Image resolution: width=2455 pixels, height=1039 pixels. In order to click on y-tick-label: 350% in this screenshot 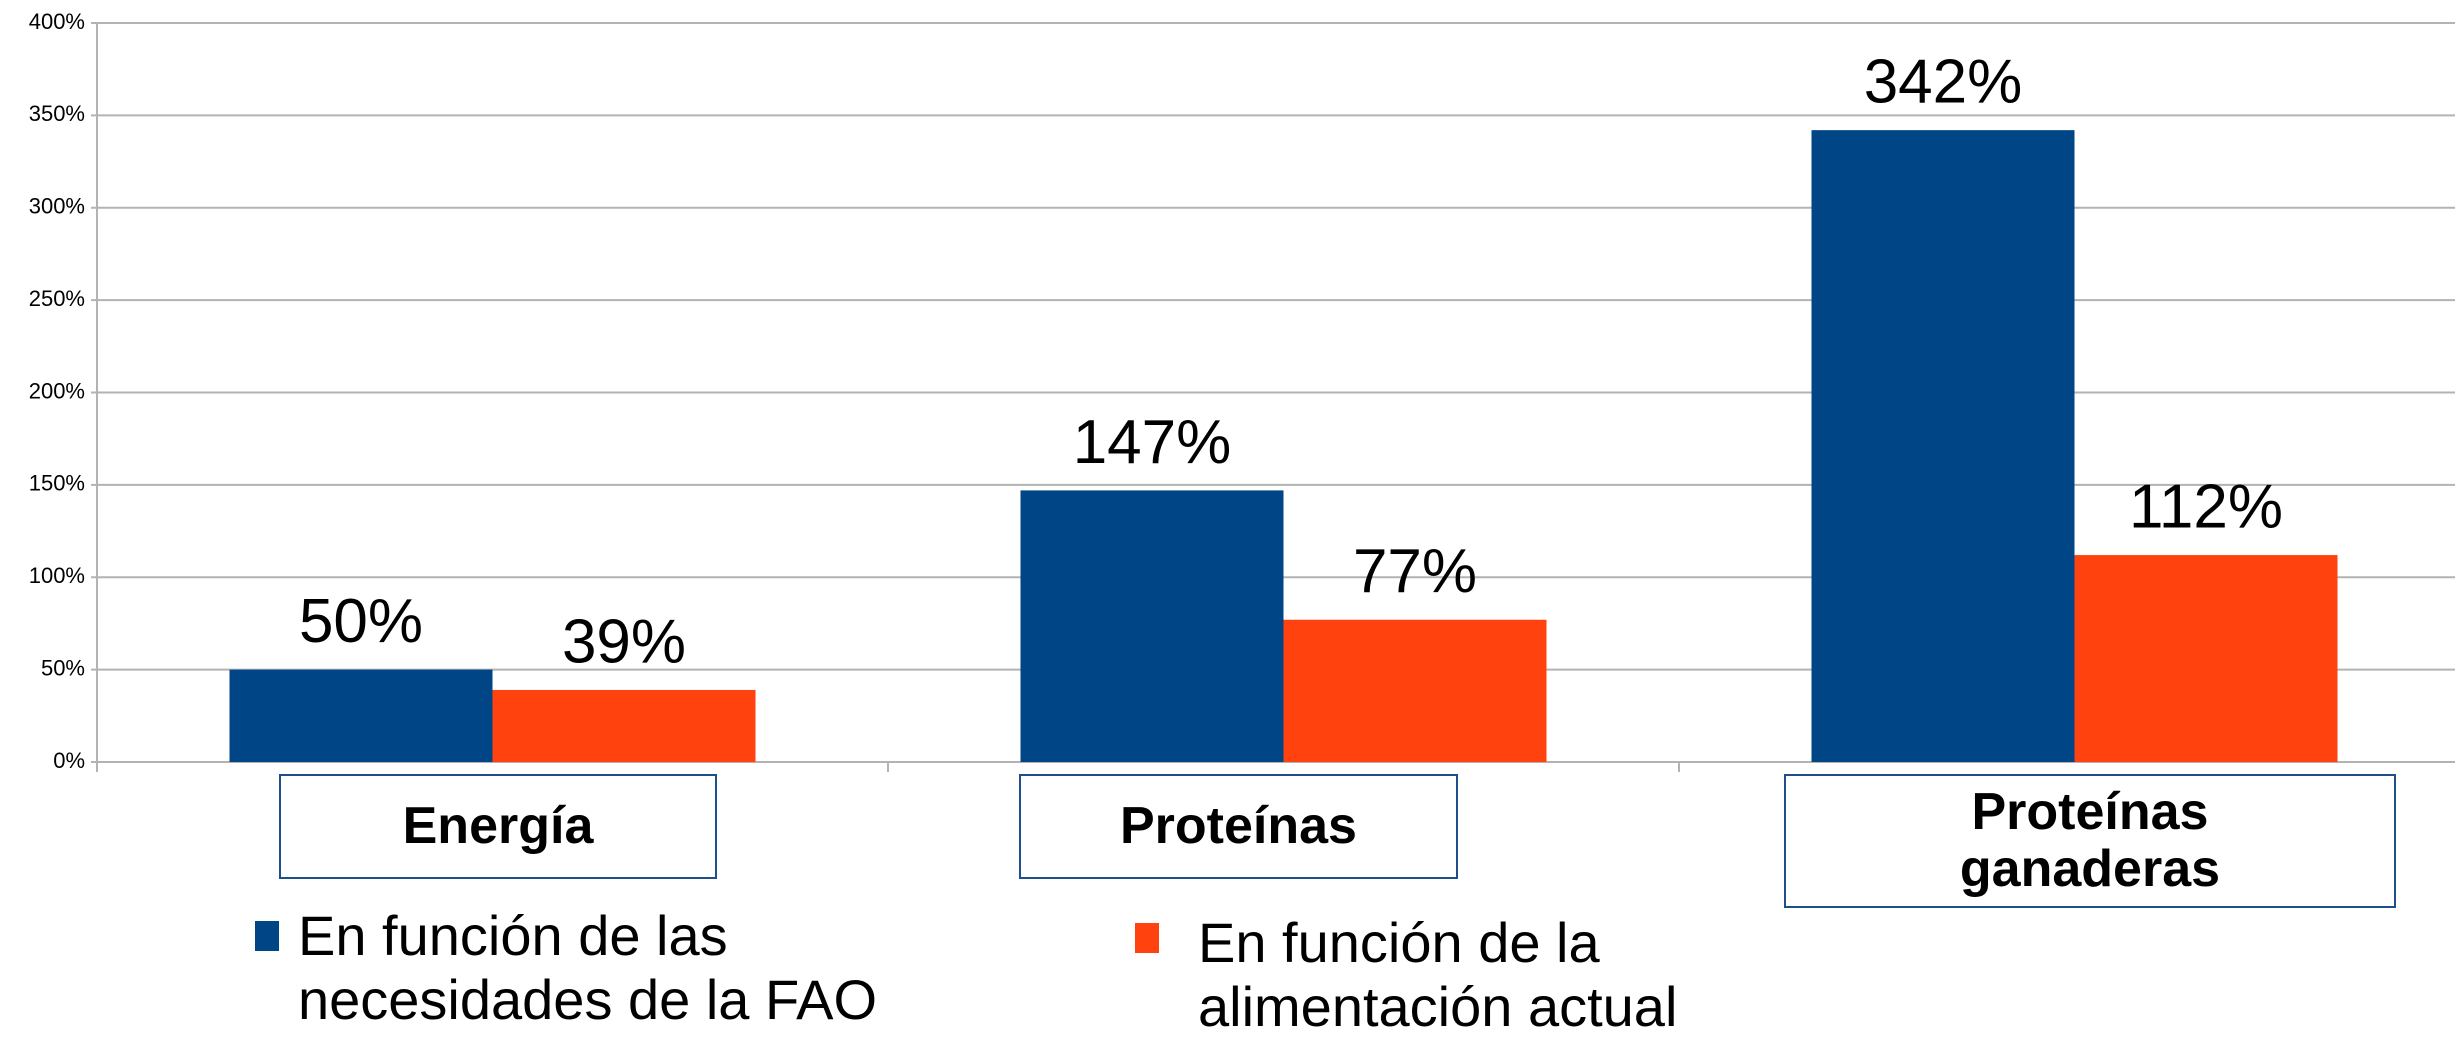, I will do `click(57, 113)`.